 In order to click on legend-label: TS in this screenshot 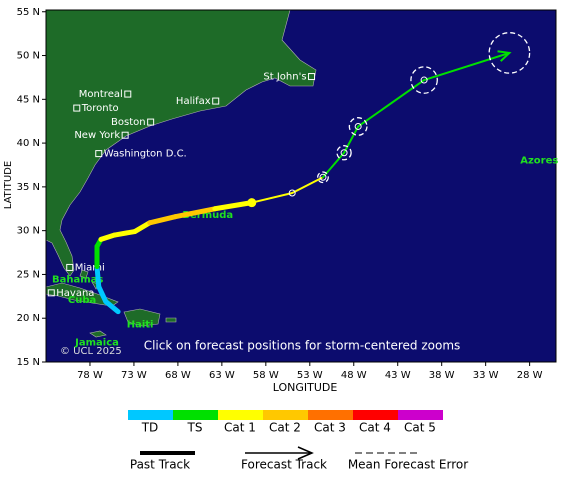, I will do `click(195, 428)`.